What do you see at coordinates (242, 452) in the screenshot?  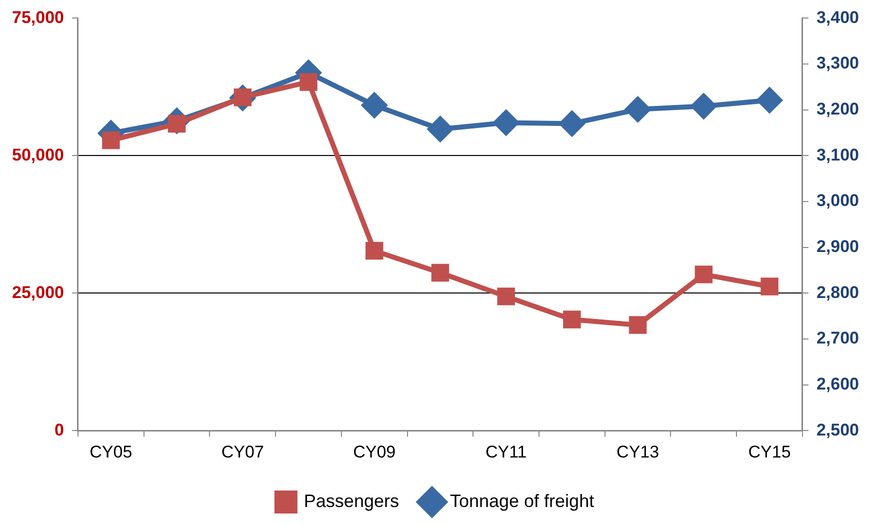 I see `x-tick-label: CY07` at bounding box center [242, 452].